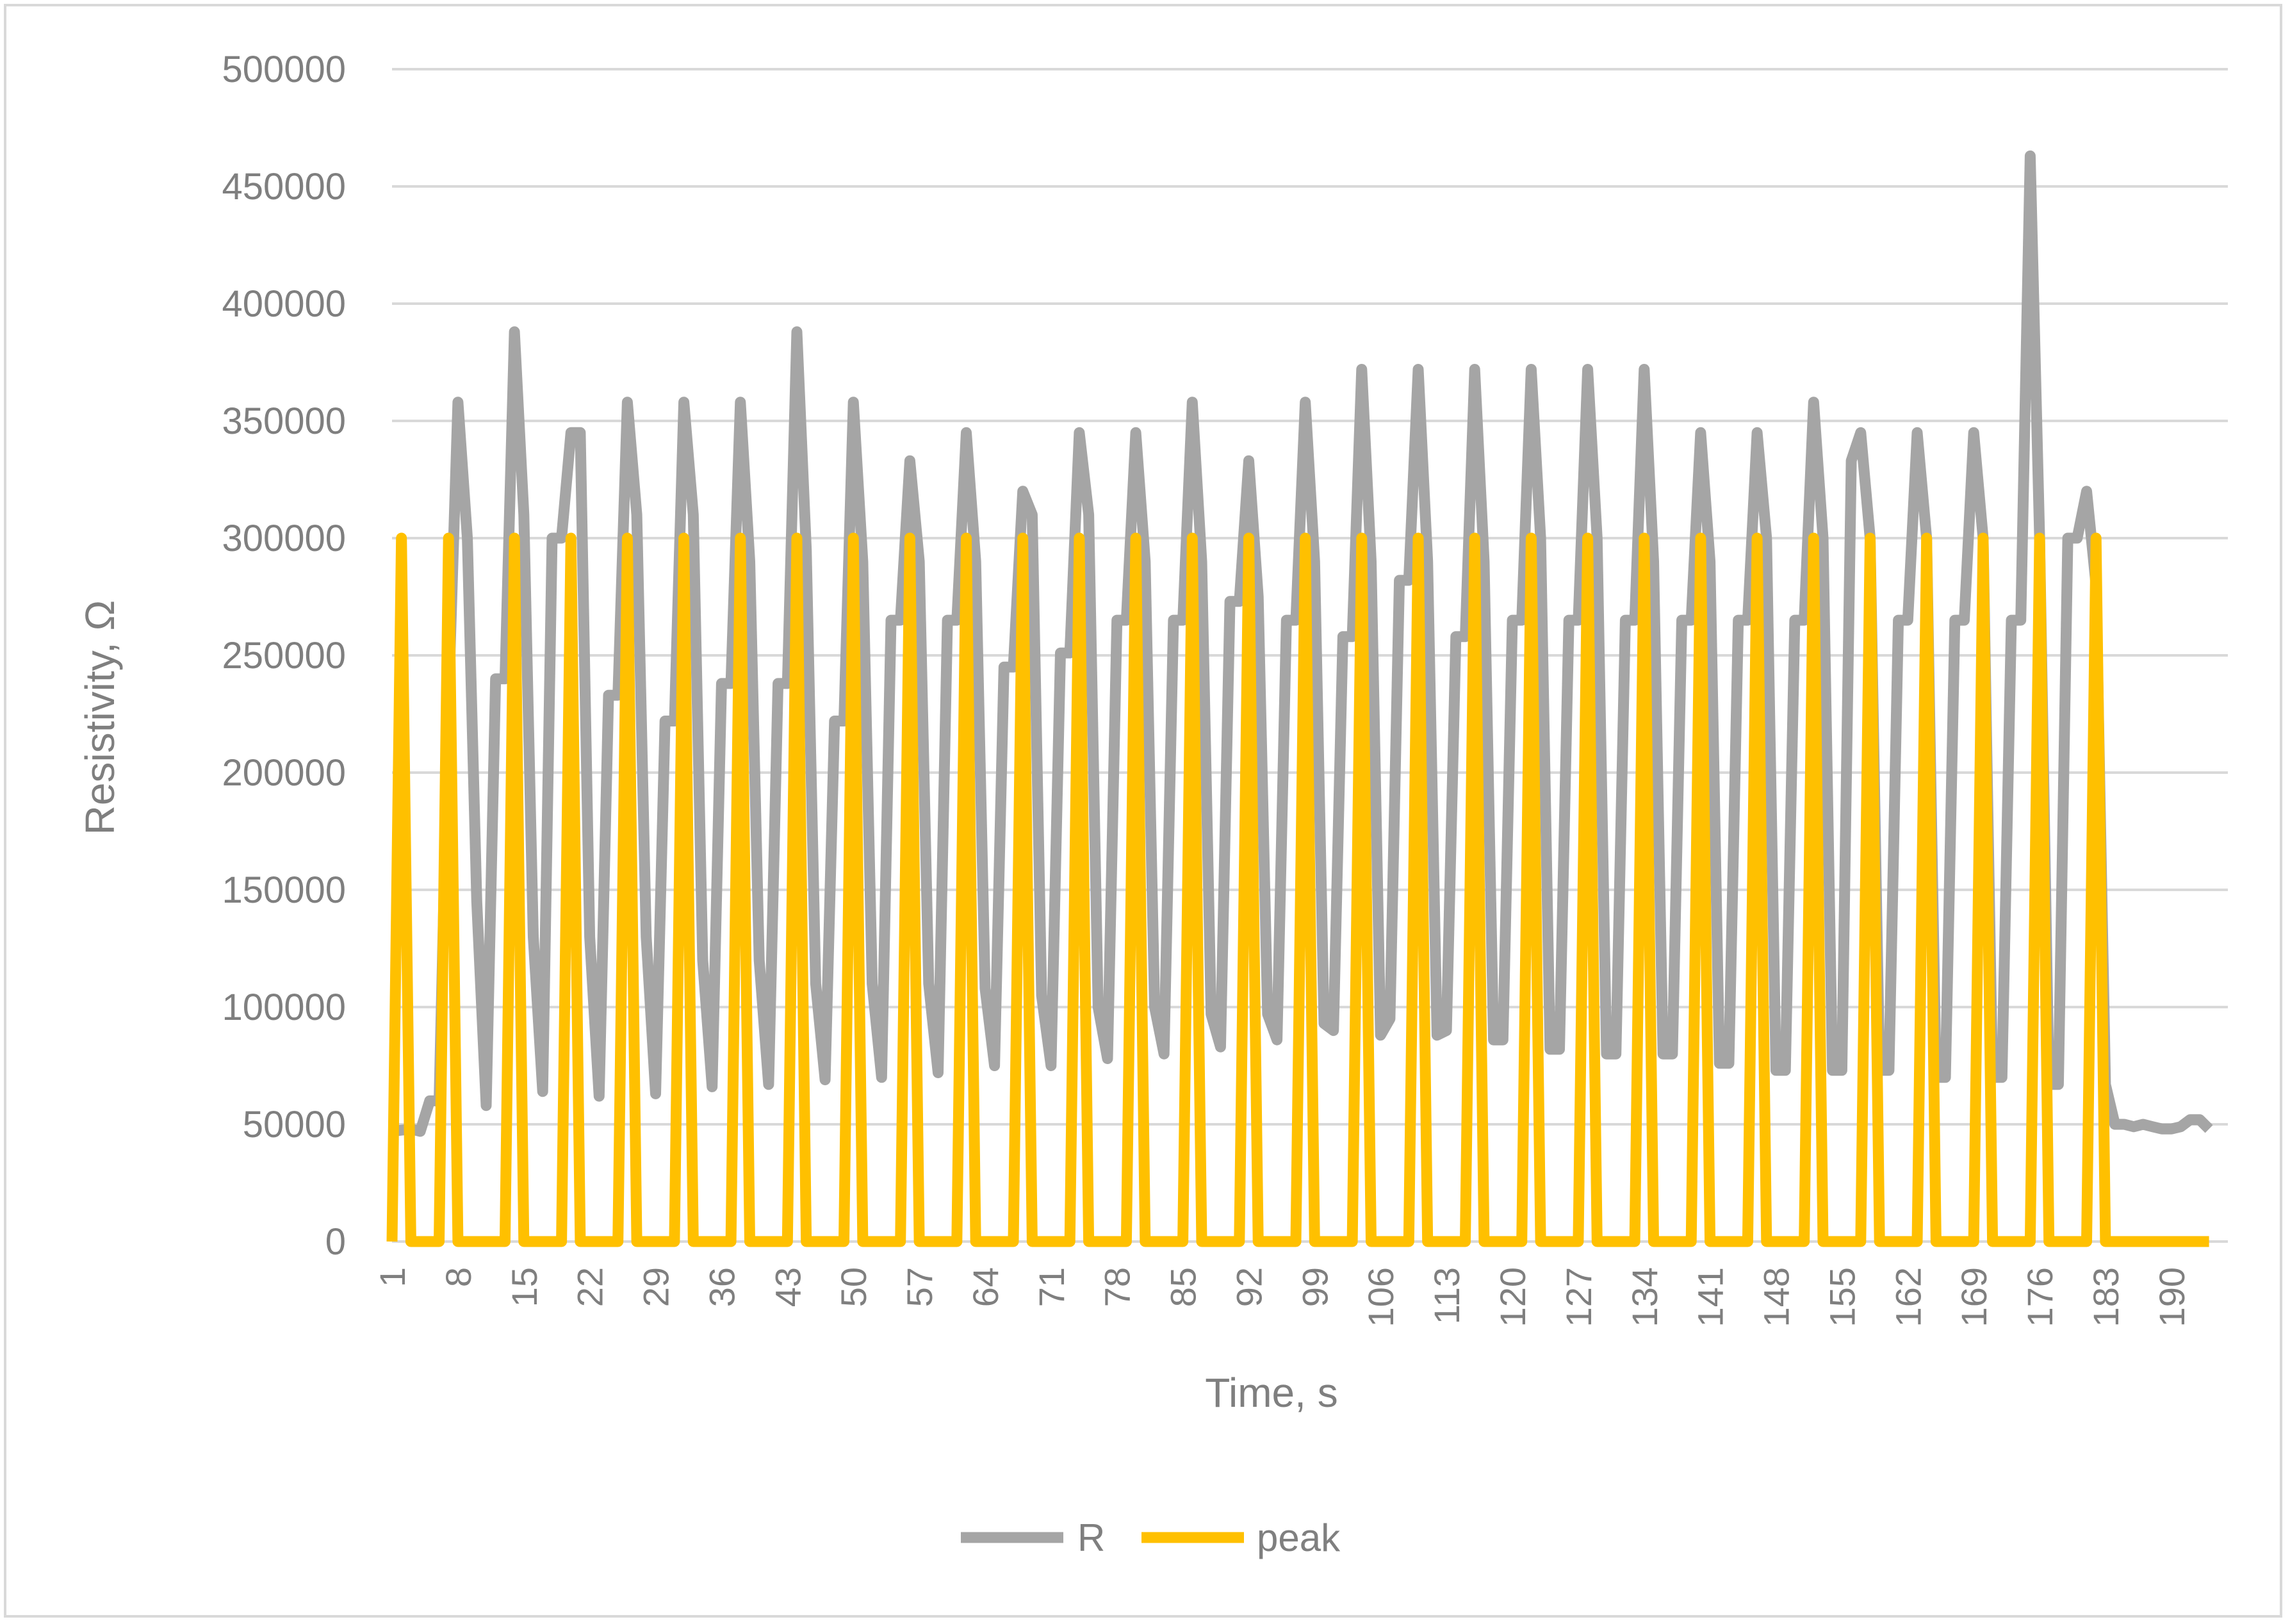 Image resolution: width=2290 pixels, height=1624 pixels. Describe the element at coordinates (1315, 1287) in the screenshot. I see `x-tick-label: 99` at that location.